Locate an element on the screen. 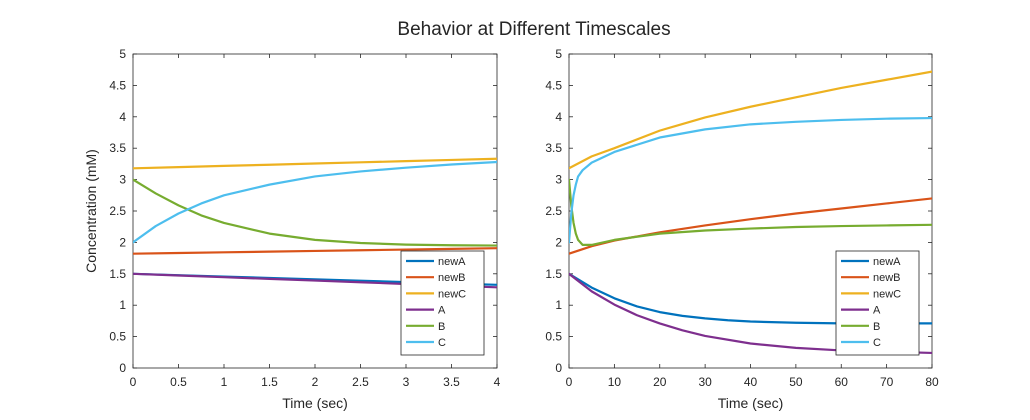 This screenshot has height=420, width=1030. x-tick-label: 1 is located at coordinates (224, 382).